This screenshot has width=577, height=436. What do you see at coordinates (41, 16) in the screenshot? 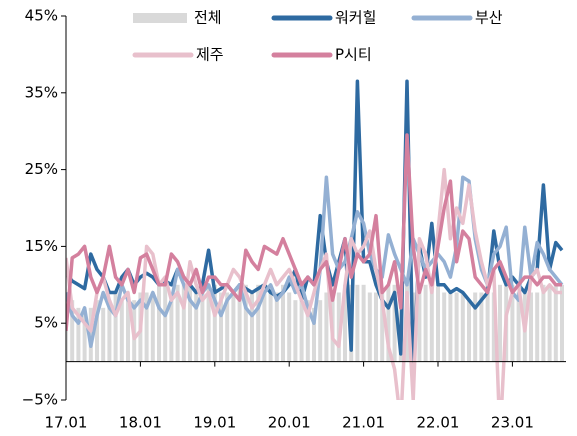
I see `y-tick-label: 45%` at bounding box center [41, 16].